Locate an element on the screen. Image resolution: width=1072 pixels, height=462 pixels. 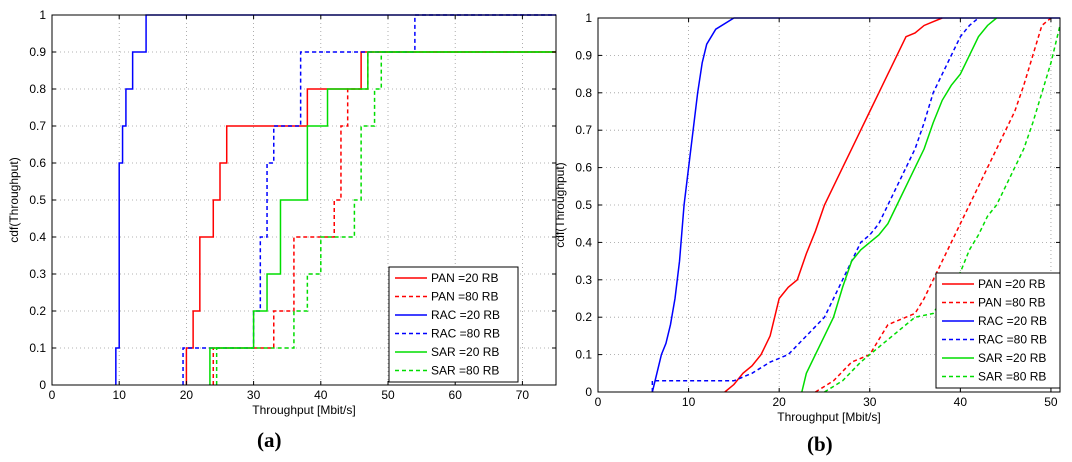
x-tick-label: 70 is located at coordinates (523, 395).